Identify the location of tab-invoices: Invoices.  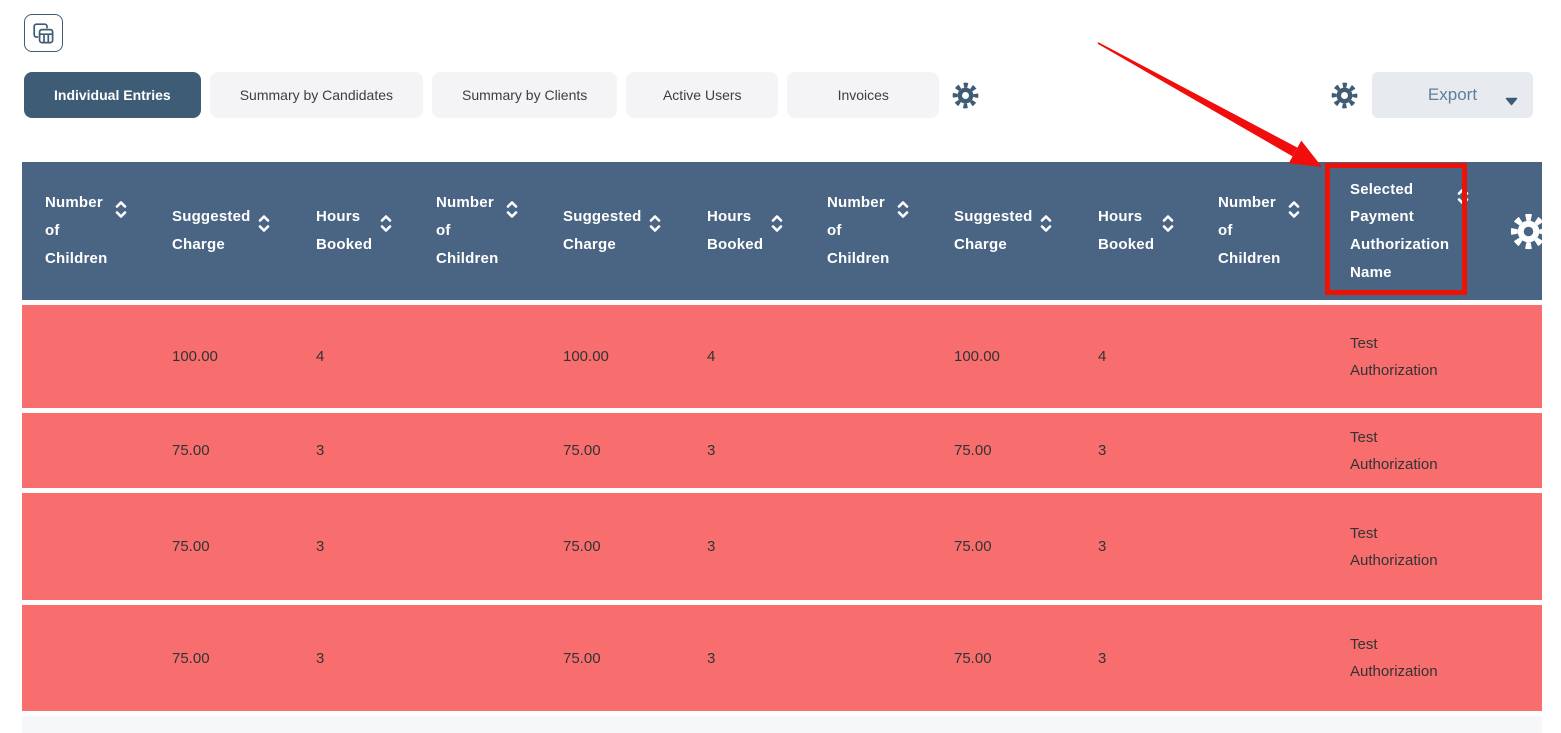
(863, 95).